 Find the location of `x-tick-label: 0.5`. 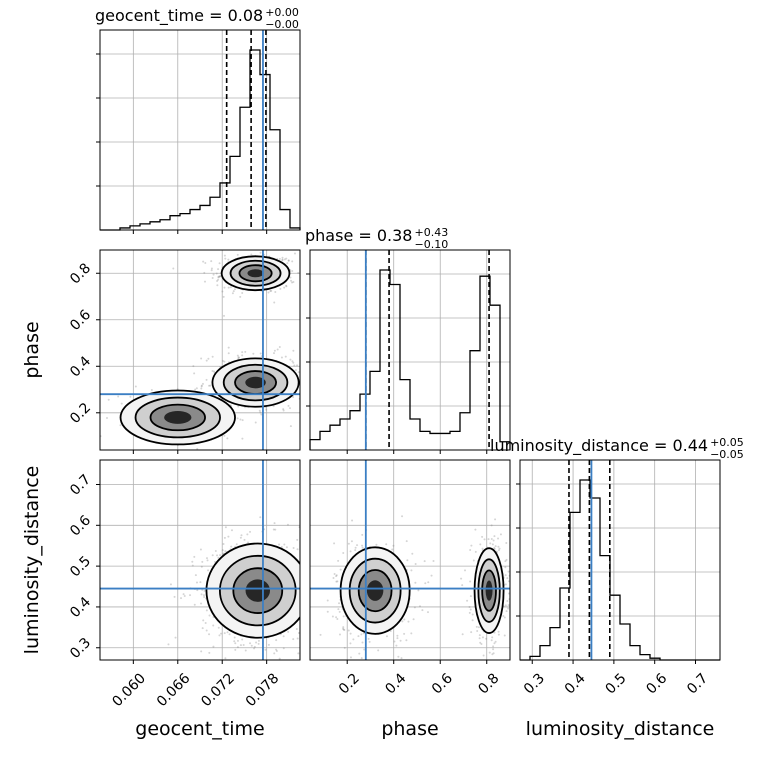

x-tick-label: 0.5 is located at coordinates (616, 683).